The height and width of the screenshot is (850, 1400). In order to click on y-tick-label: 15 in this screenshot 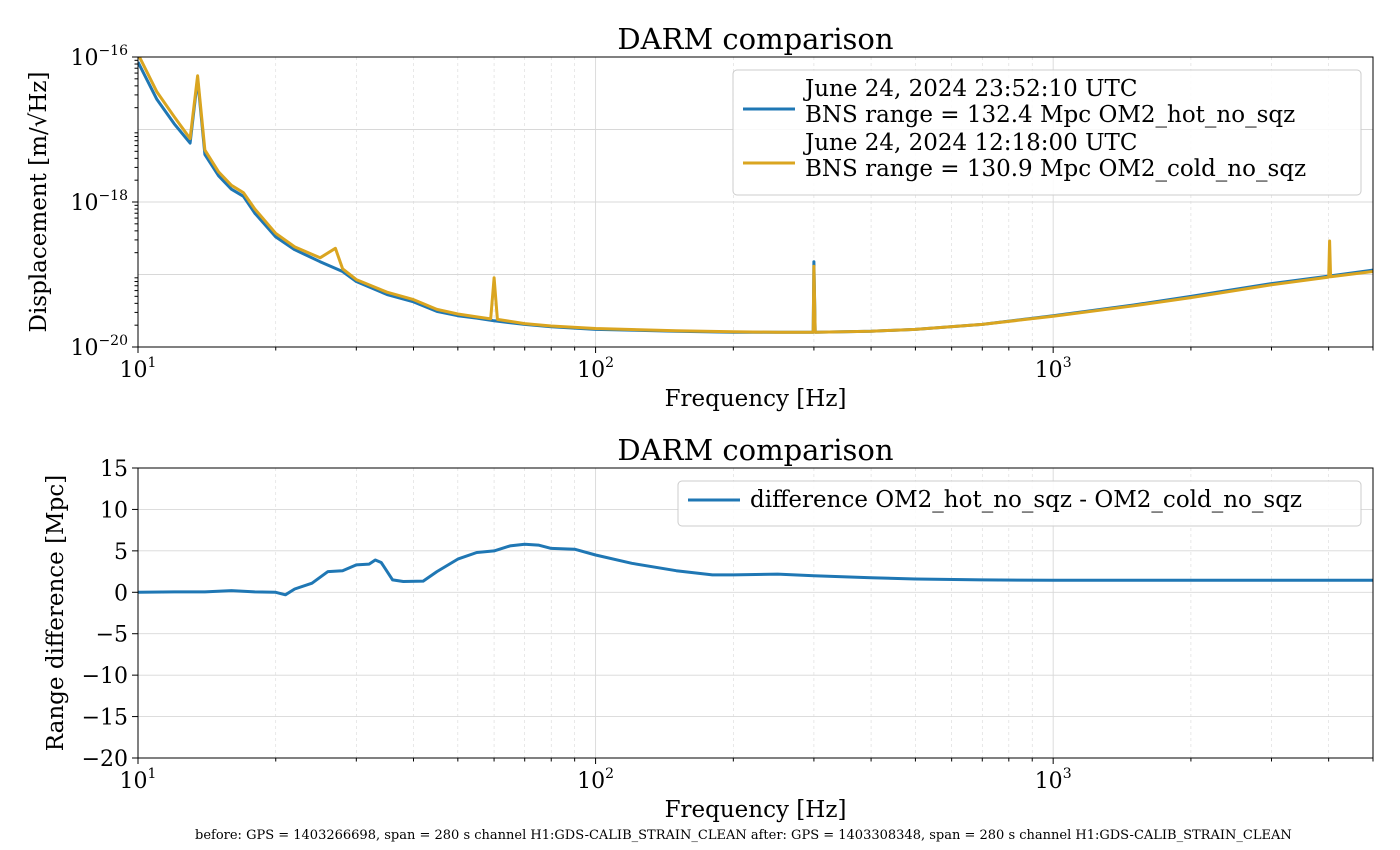, I will do `click(114, 469)`.